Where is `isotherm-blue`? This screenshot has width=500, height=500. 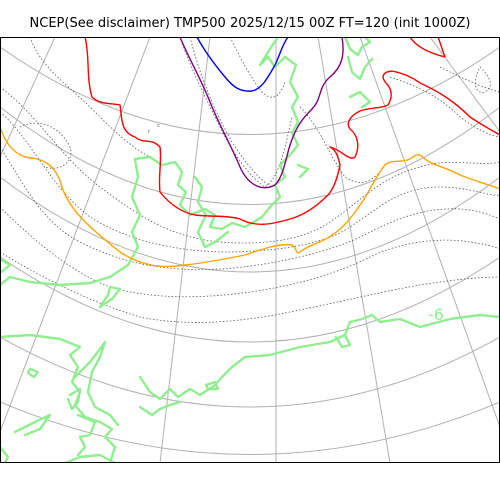 isotherm-blue is located at coordinates (242, 64).